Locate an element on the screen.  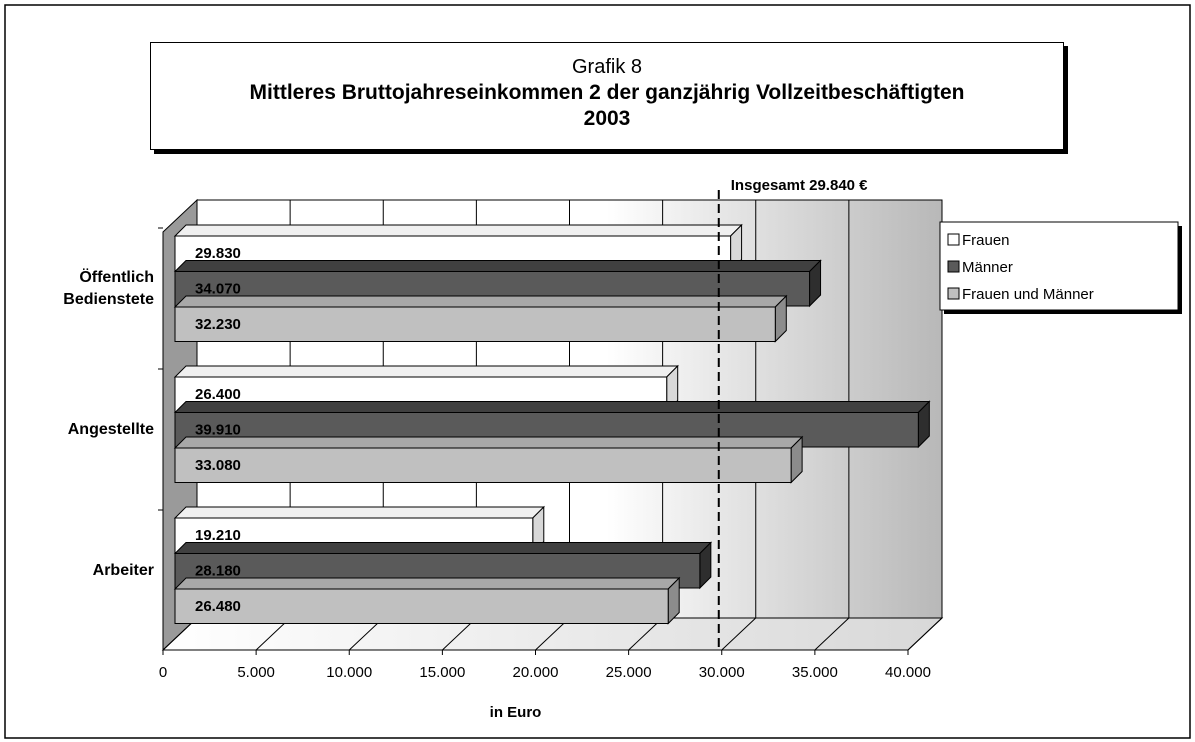
data-label: 26.480 is located at coordinates (218, 606).